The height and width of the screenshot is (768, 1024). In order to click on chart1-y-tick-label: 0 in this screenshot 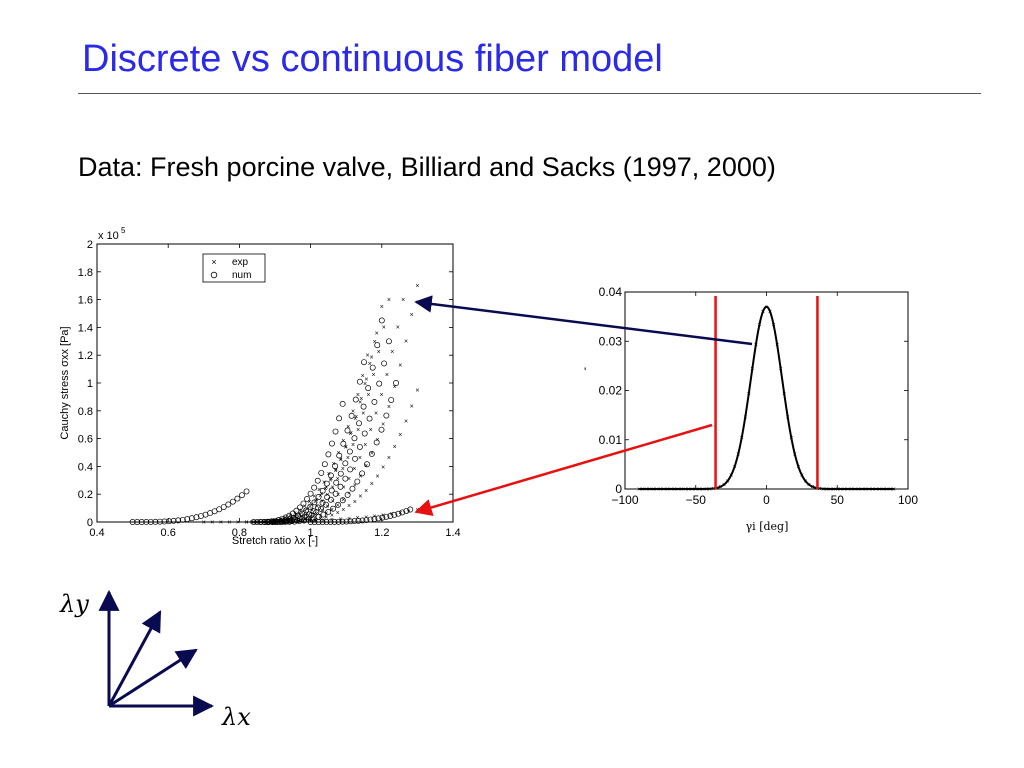, I will do `click(90, 523)`.